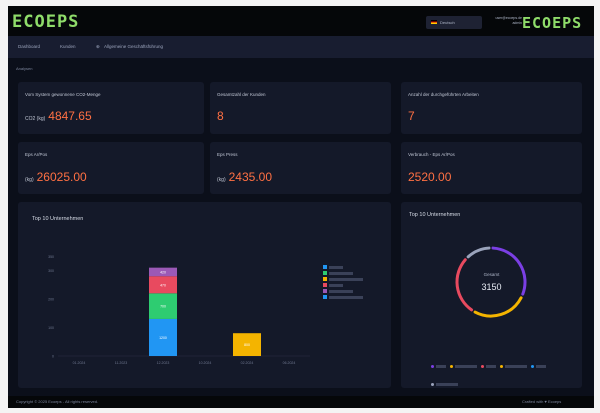 This screenshot has height=413, width=600. What do you see at coordinates (163, 363) in the screenshot?
I see `x-tick-label: 12.2023` at bounding box center [163, 363].